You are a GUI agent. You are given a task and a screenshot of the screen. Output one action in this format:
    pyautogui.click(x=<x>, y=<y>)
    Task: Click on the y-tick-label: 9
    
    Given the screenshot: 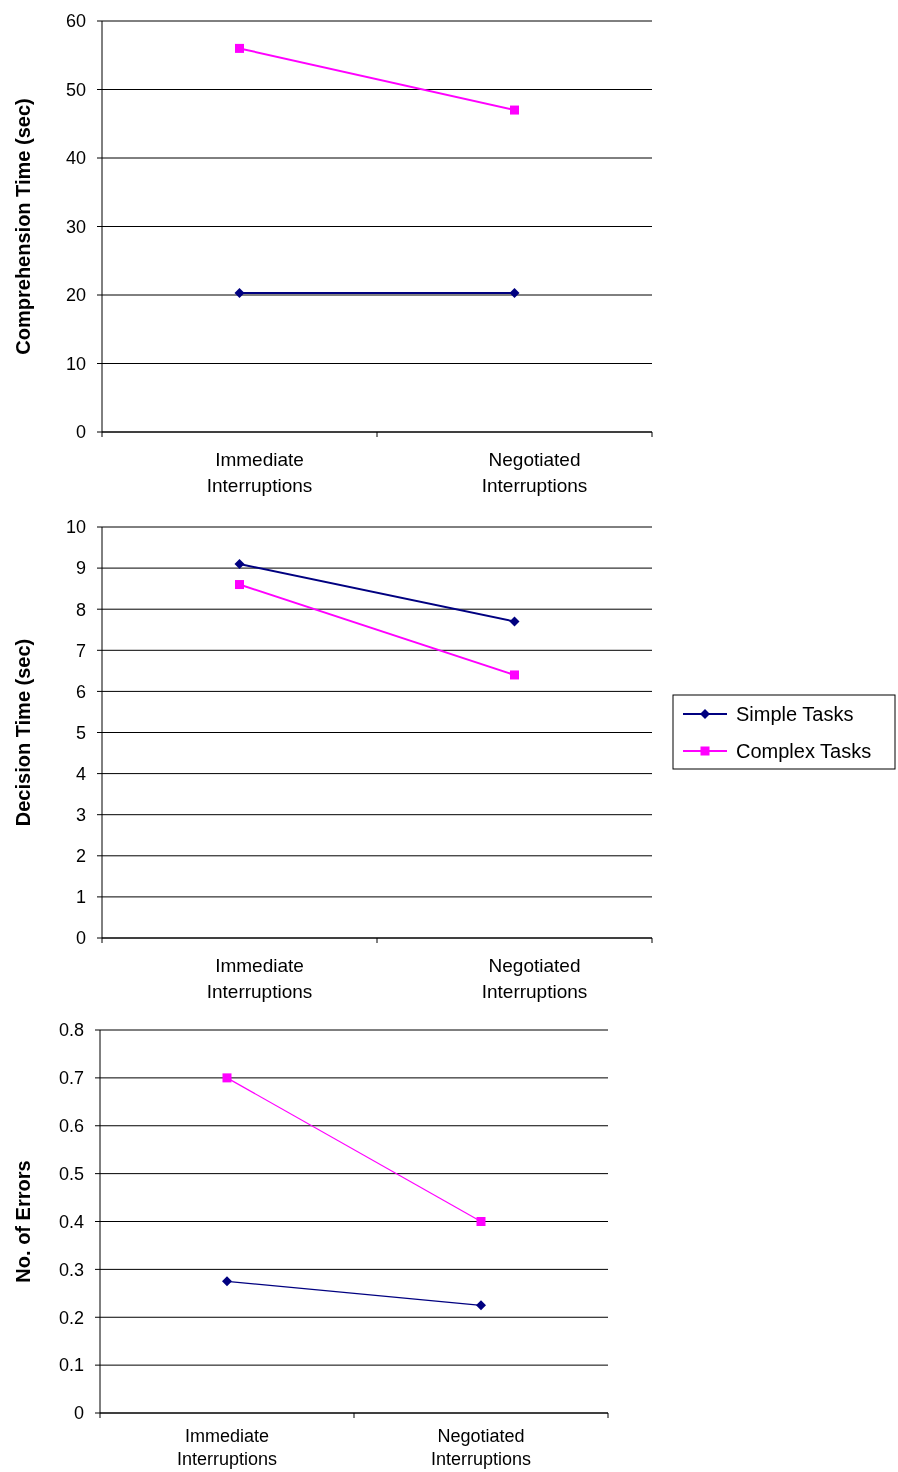 What is the action you would take?
    pyautogui.click(x=80, y=568)
    